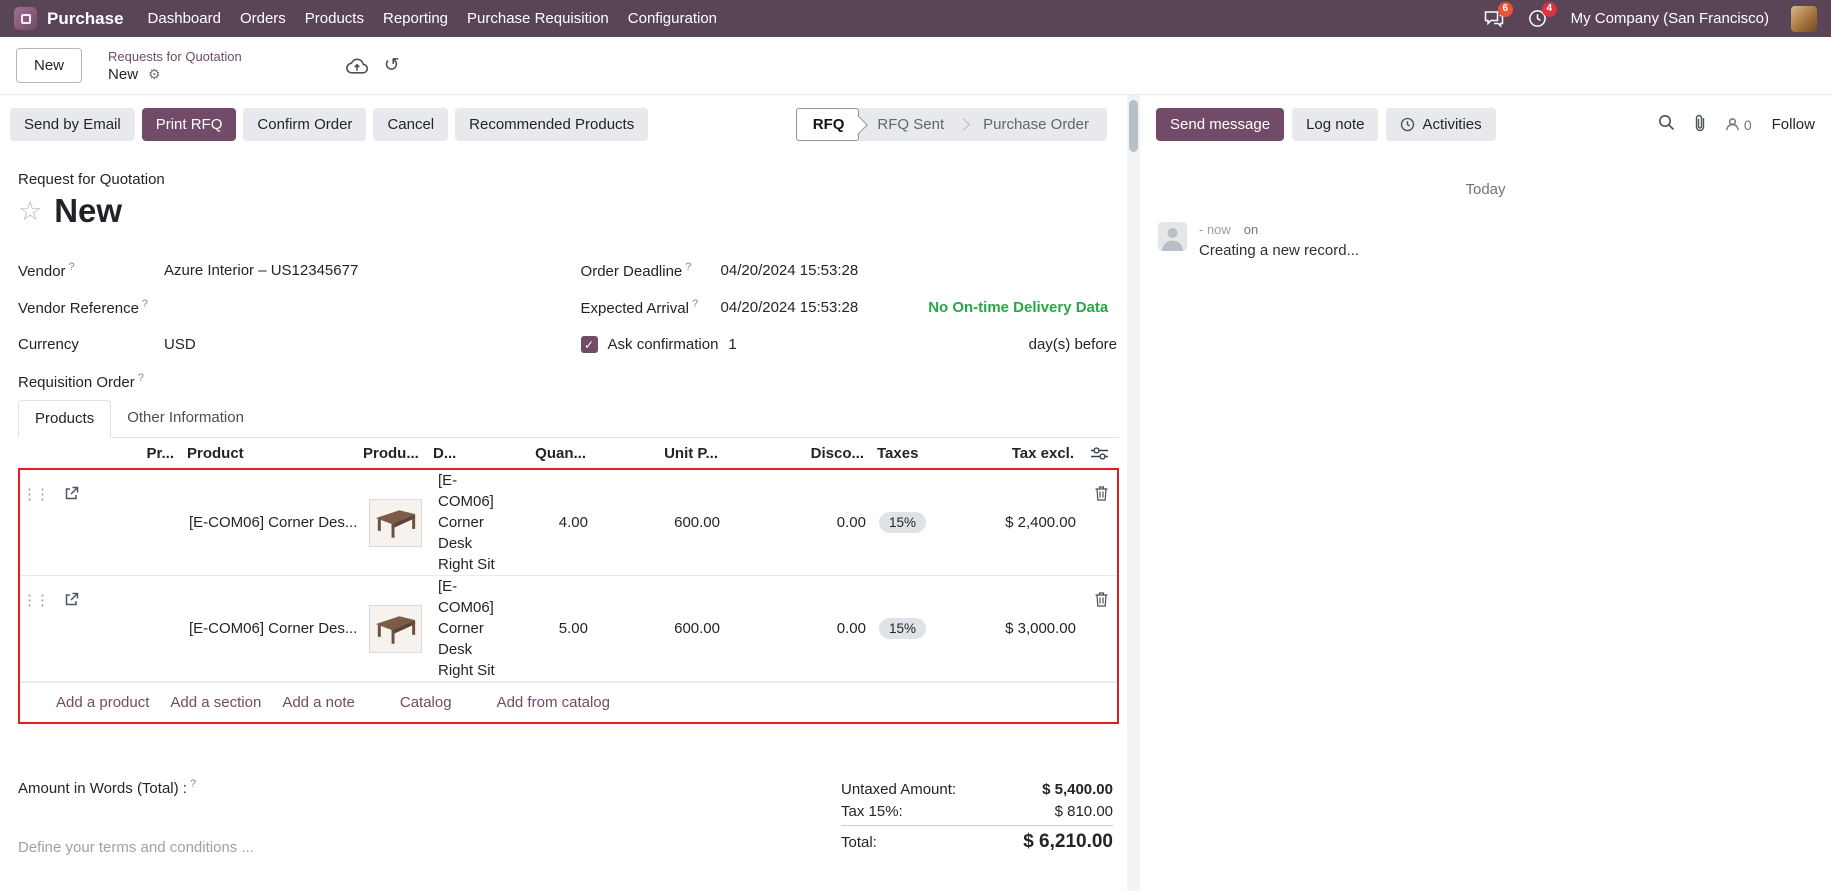 The image size is (1831, 892). What do you see at coordinates (911, 124) in the screenshot?
I see `statusbar-step-rfq-sent: RFQ Sent` at bounding box center [911, 124].